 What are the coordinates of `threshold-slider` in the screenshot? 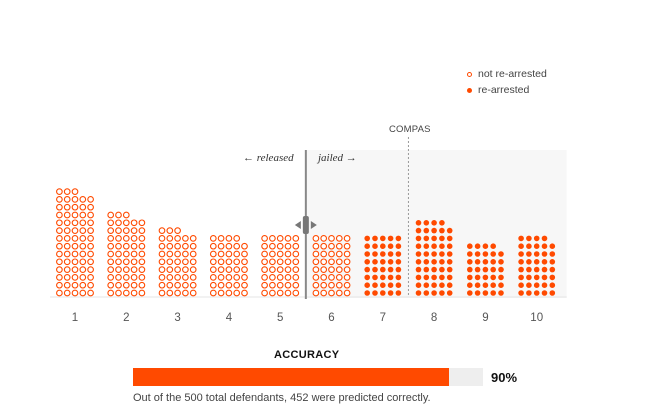 It's located at (305, 224).